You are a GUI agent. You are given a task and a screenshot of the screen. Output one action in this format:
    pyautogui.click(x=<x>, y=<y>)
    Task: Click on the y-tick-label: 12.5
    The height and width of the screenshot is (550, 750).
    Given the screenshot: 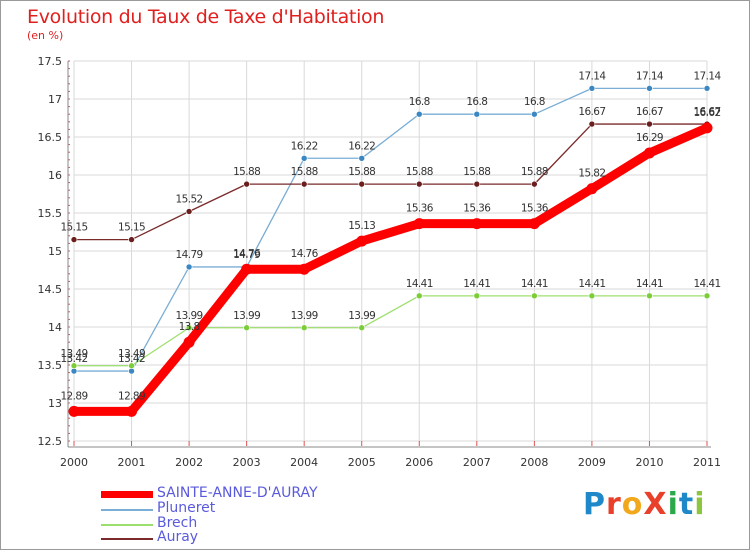 What is the action you would take?
    pyautogui.click(x=50, y=441)
    